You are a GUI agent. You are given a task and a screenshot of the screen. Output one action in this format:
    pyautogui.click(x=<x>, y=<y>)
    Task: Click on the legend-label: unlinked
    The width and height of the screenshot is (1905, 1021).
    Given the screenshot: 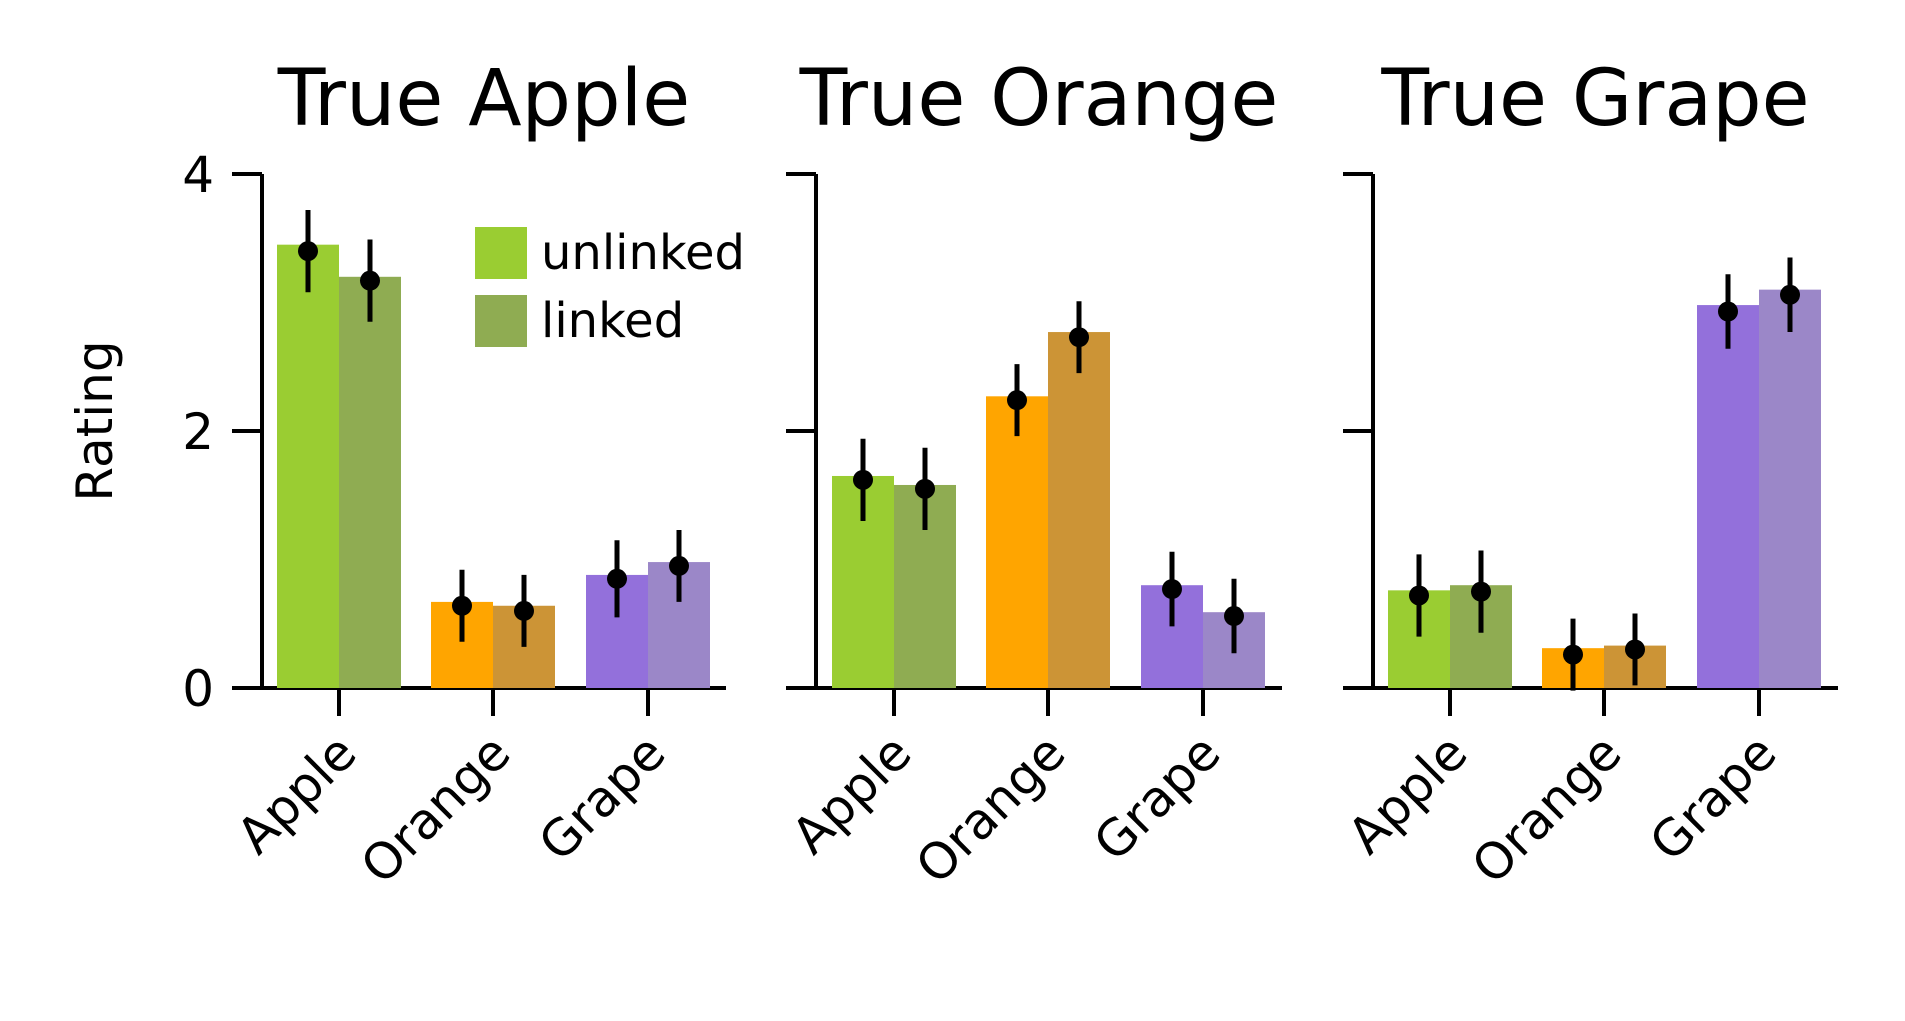 What is the action you would take?
    pyautogui.click(x=643, y=253)
    